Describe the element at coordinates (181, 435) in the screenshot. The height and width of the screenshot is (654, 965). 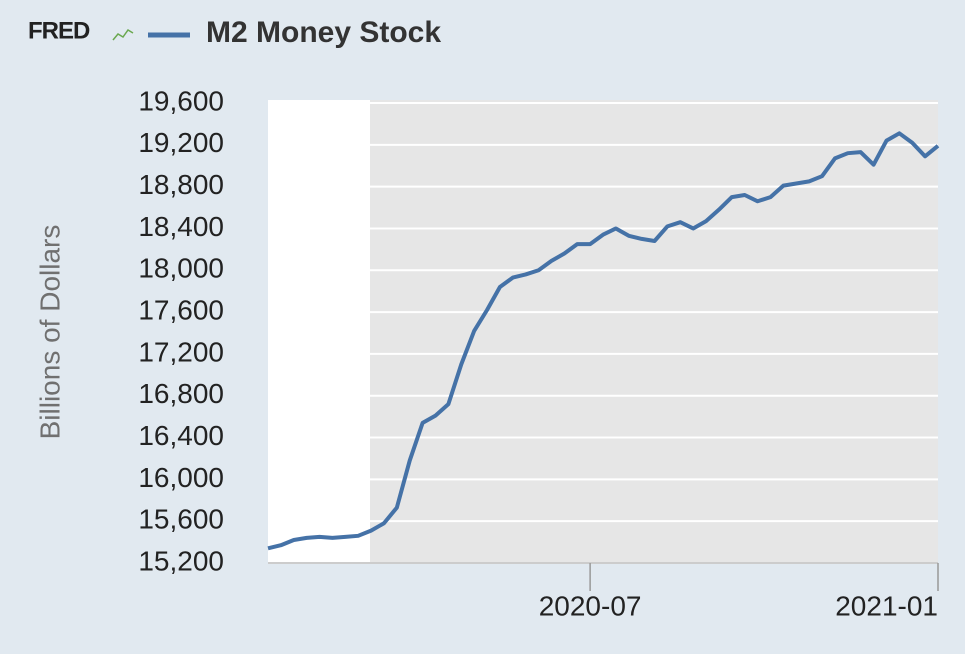
I see `y-tick-label: 16,400` at that location.